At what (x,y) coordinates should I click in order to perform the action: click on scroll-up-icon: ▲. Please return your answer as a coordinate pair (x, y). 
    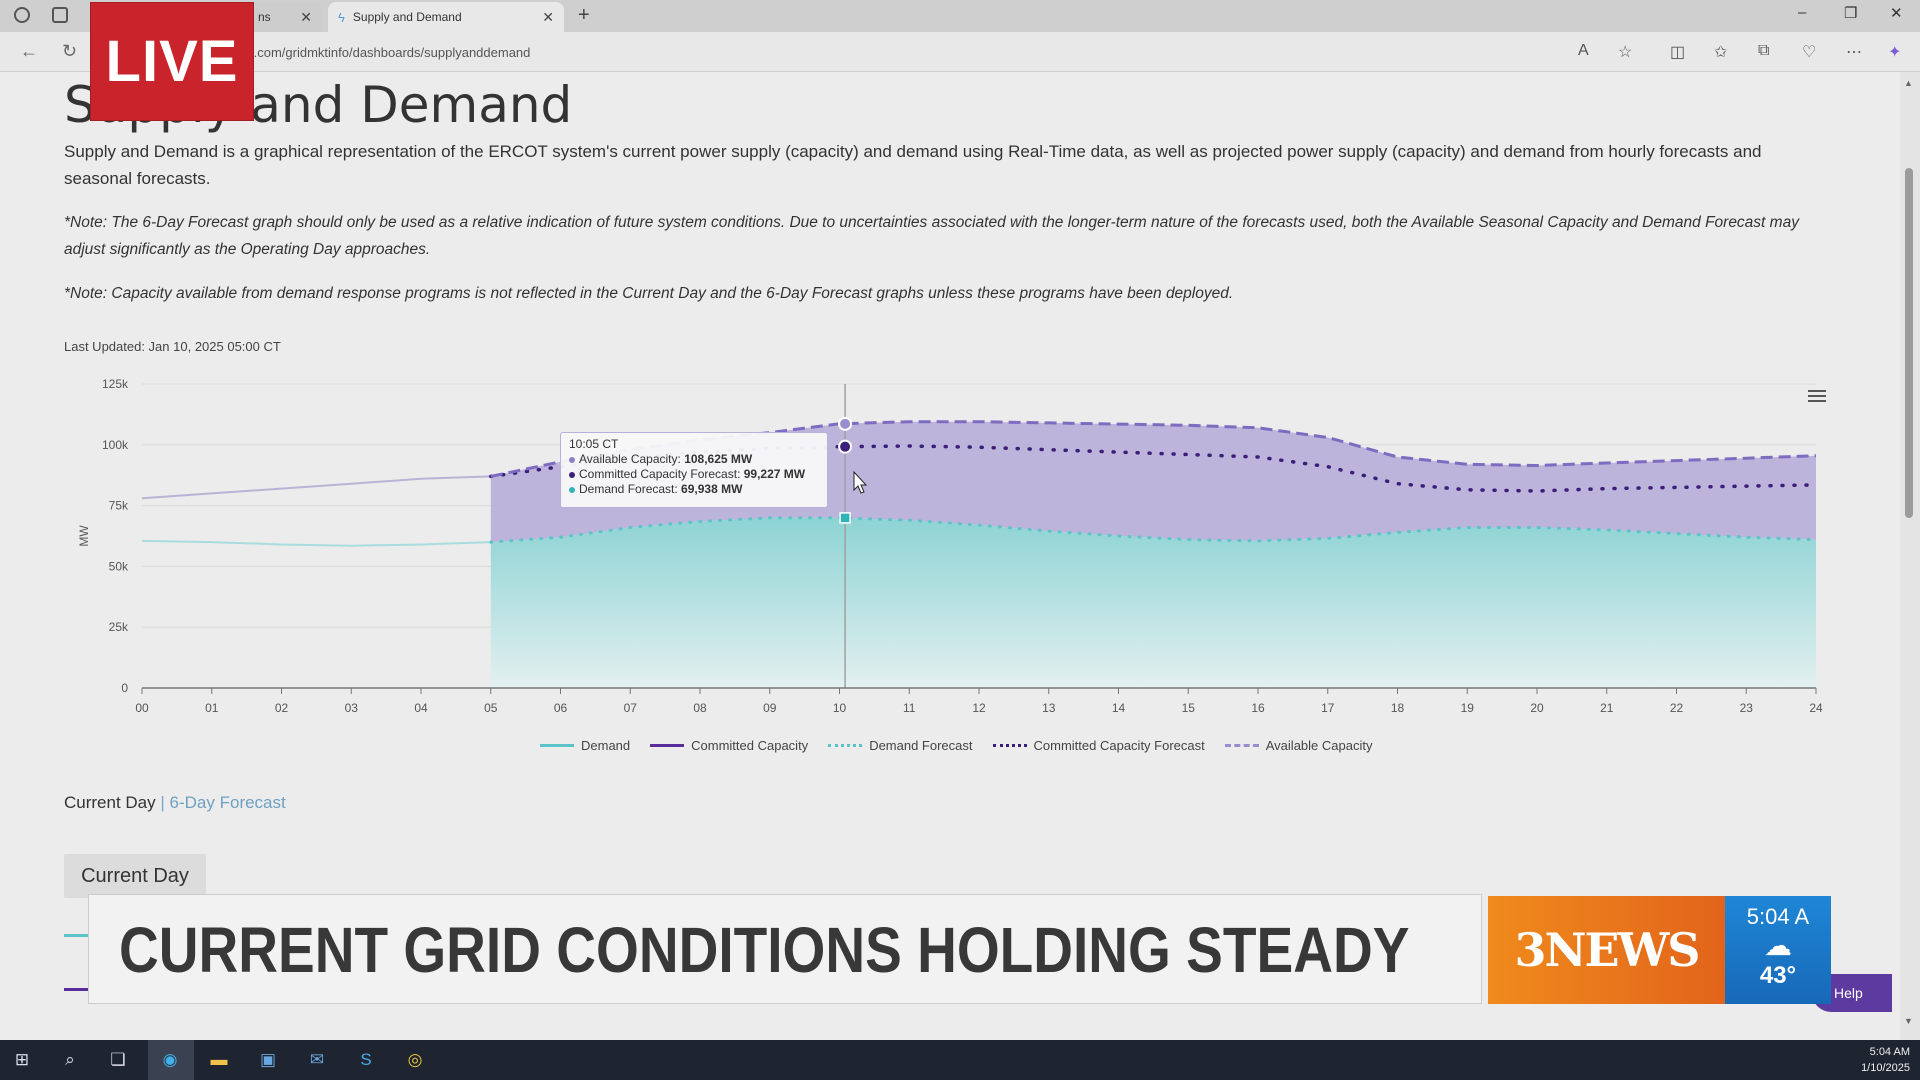
    Looking at the image, I should click on (1908, 83).